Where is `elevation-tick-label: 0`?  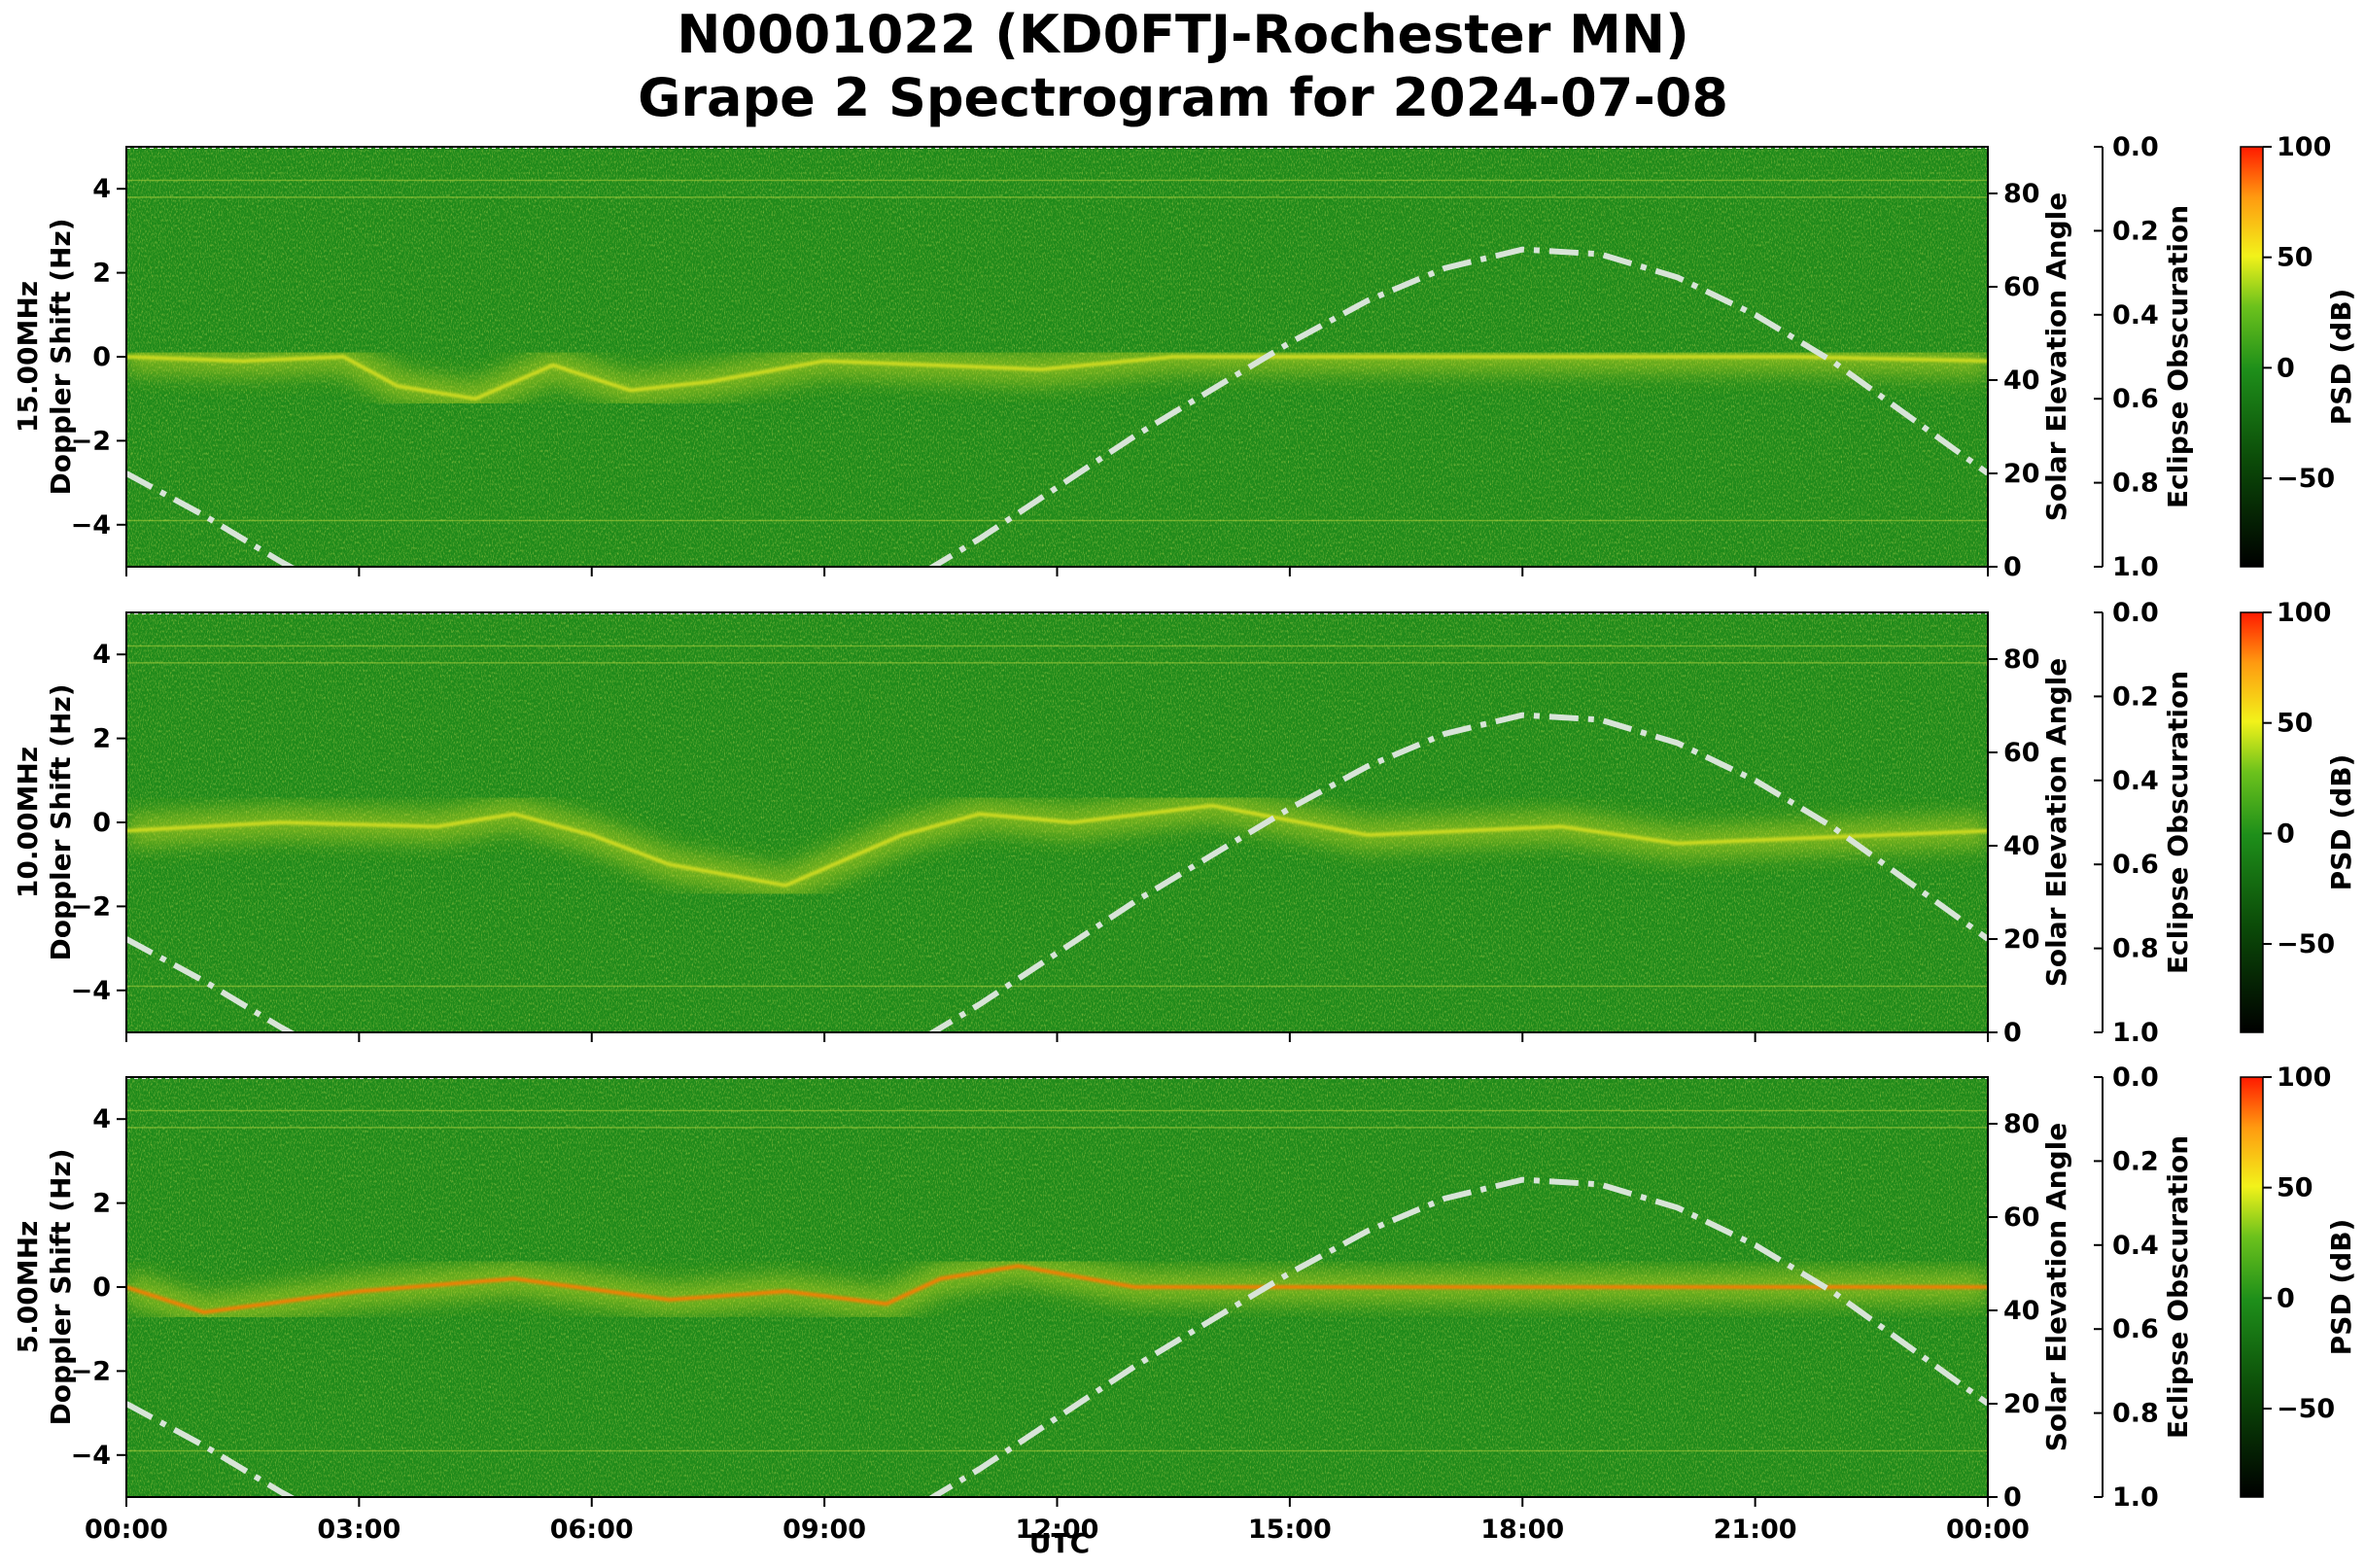
elevation-tick-label: 0 is located at coordinates (2013, 1033).